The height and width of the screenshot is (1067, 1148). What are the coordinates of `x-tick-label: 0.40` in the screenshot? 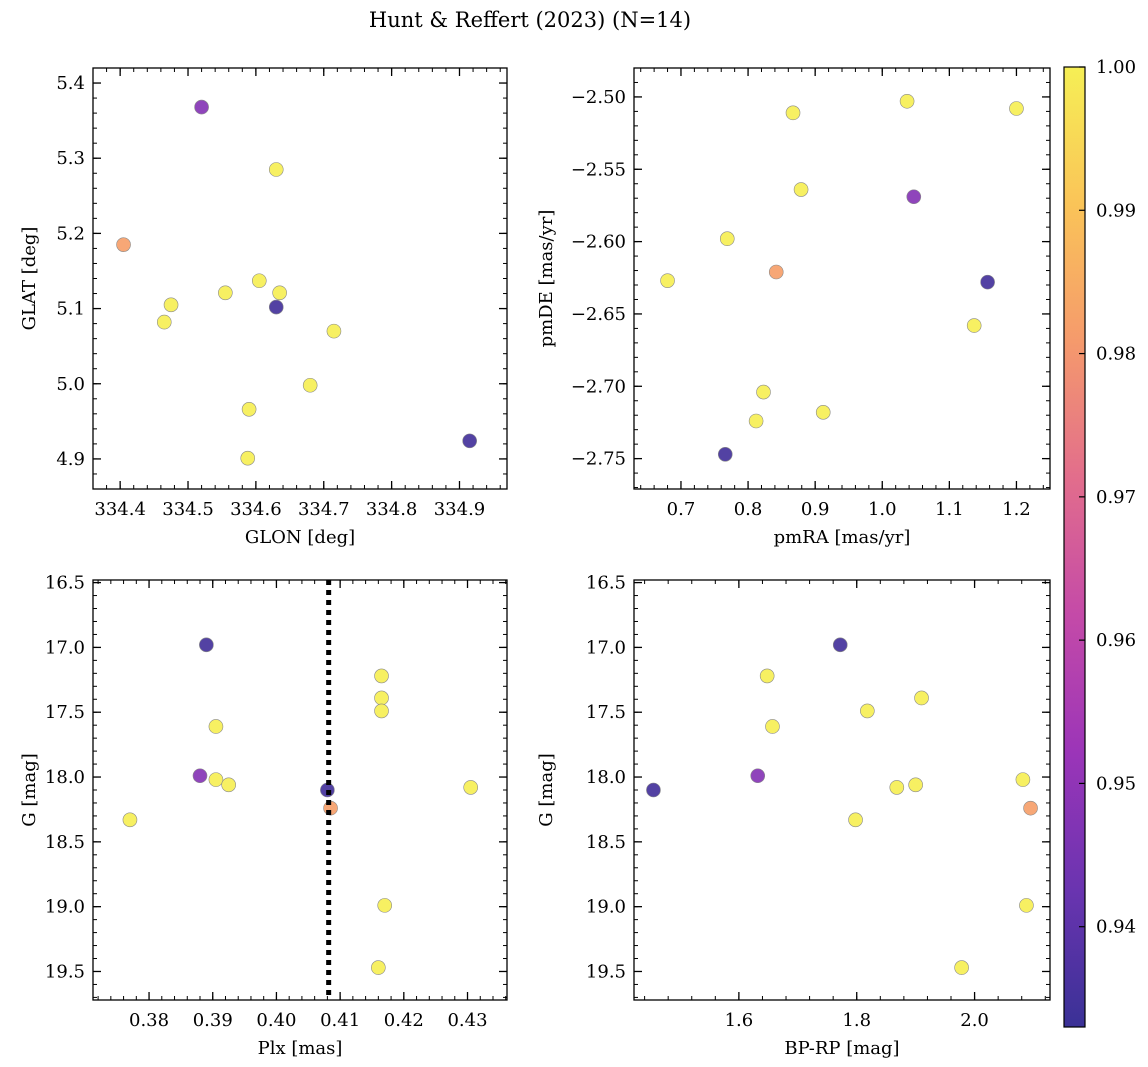 It's located at (276, 1020).